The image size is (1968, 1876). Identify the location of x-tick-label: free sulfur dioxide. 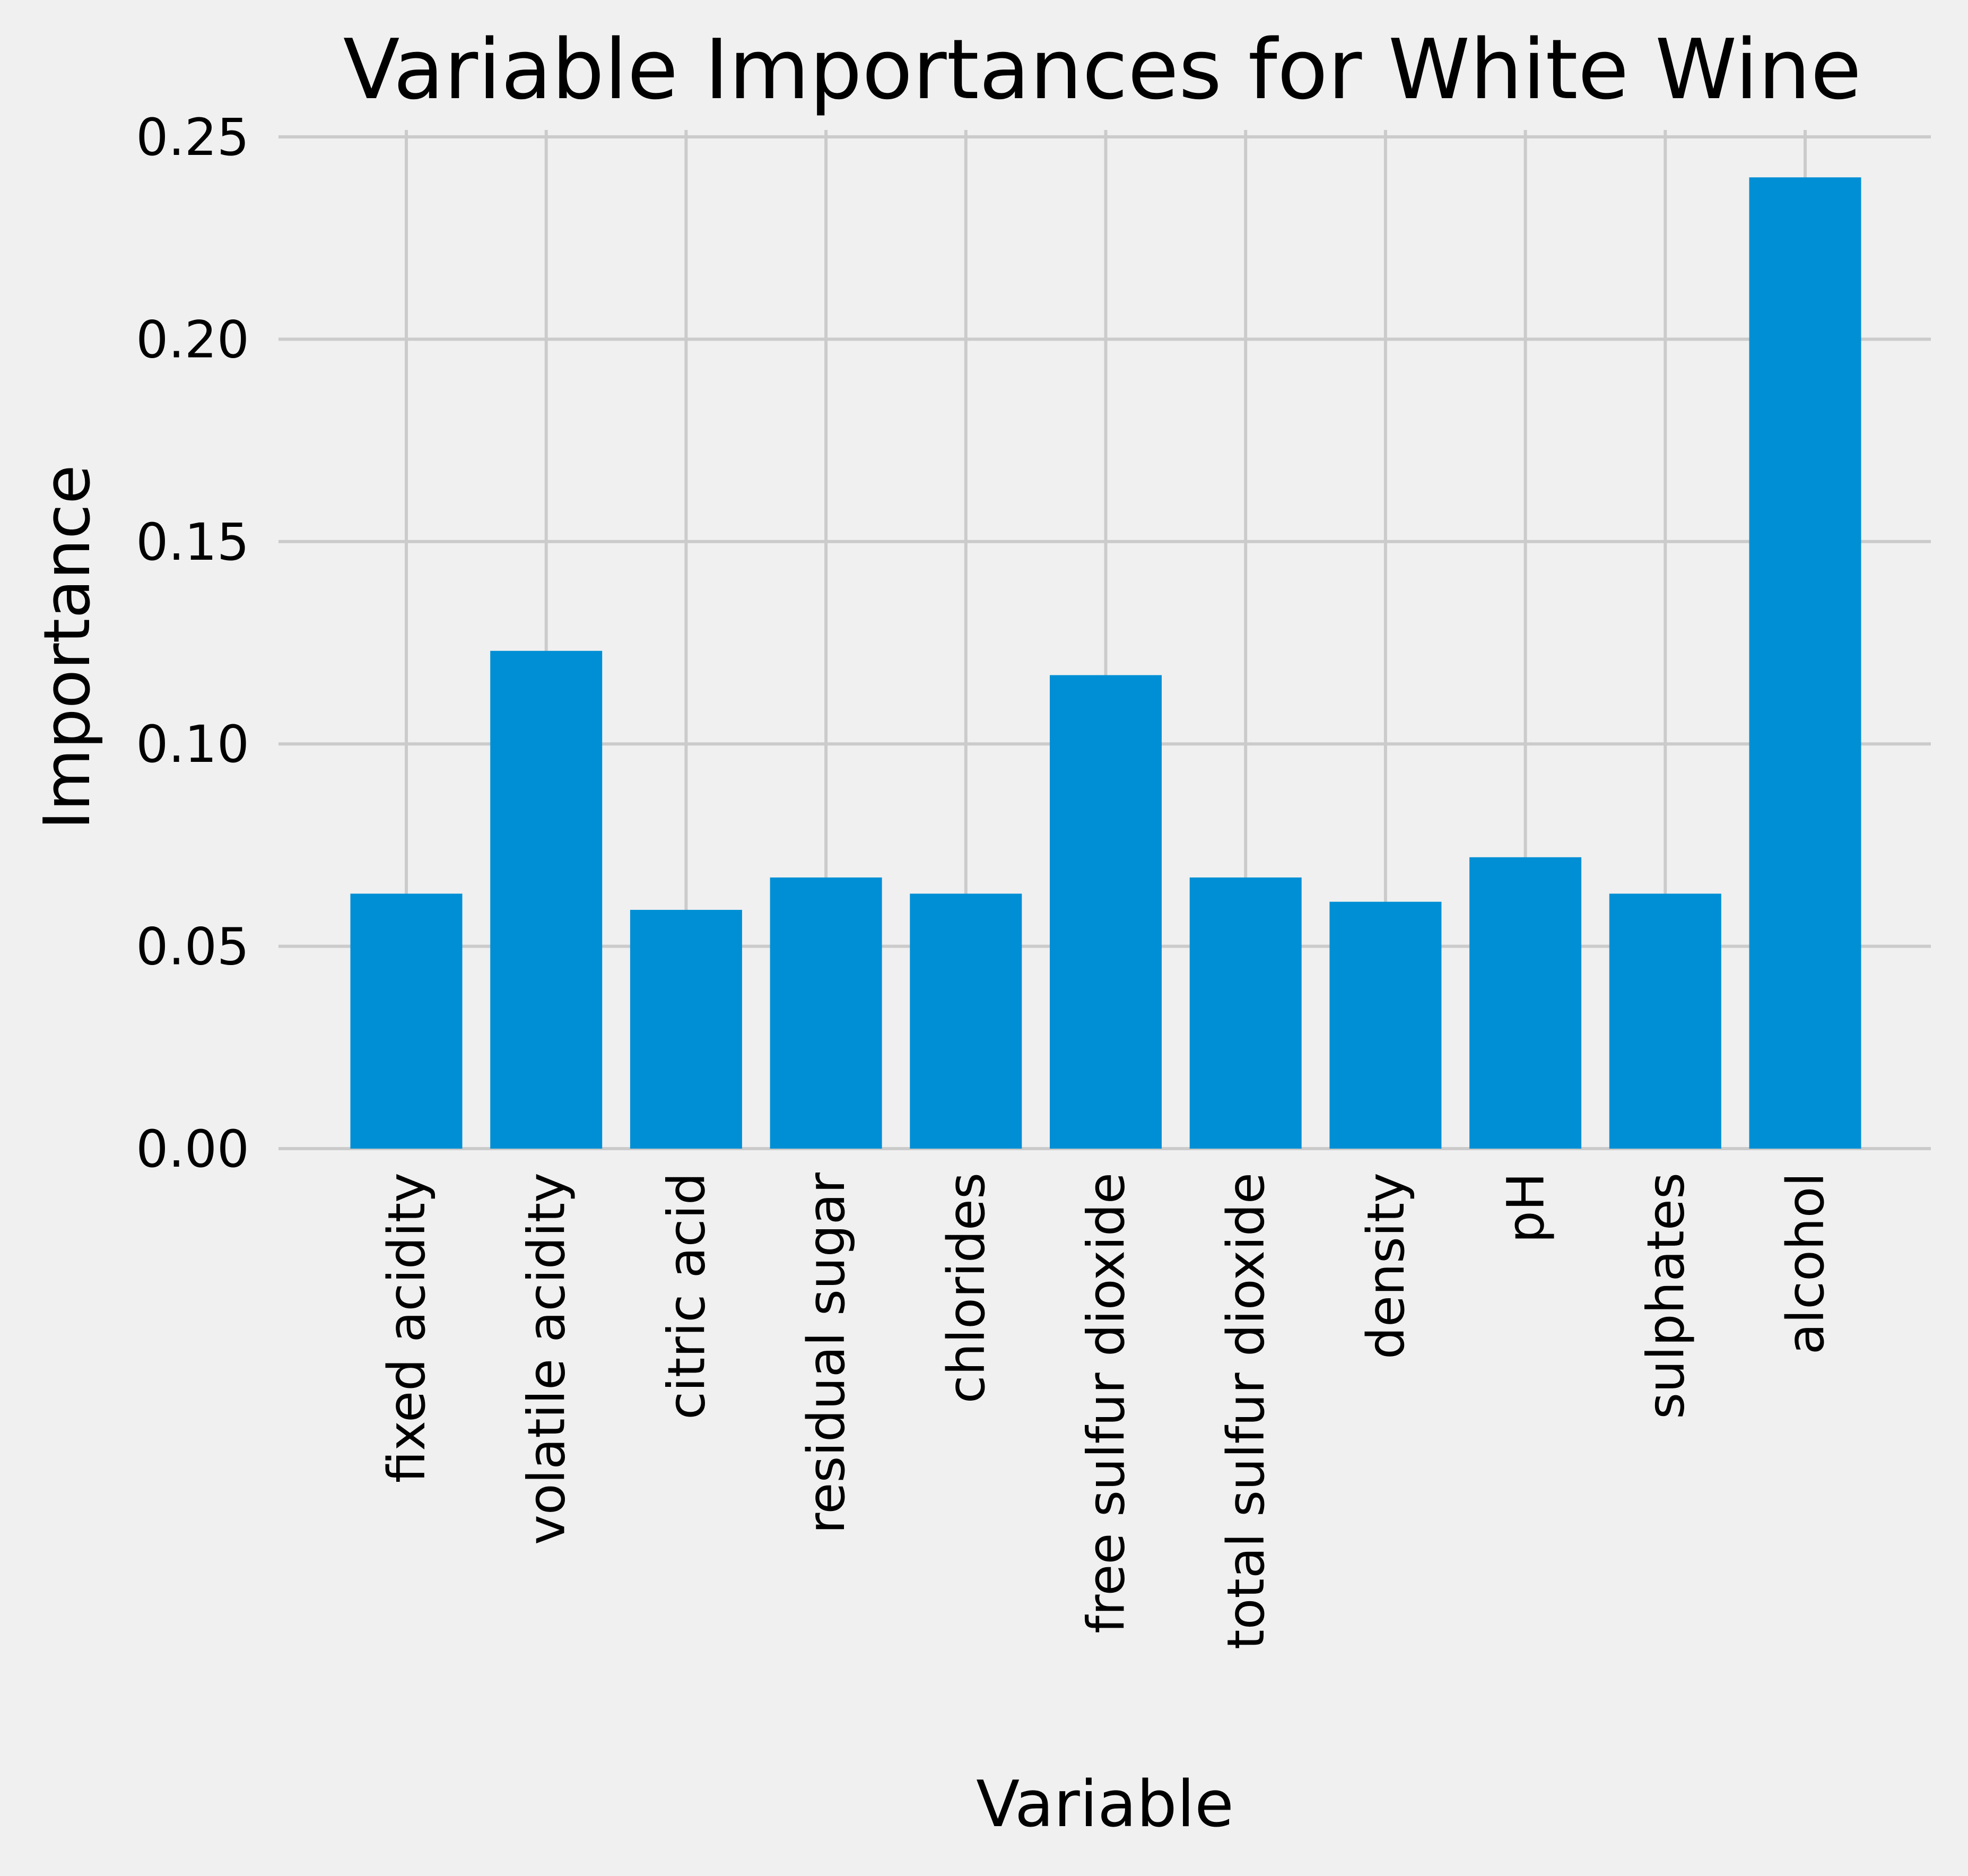
(1106, 1403).